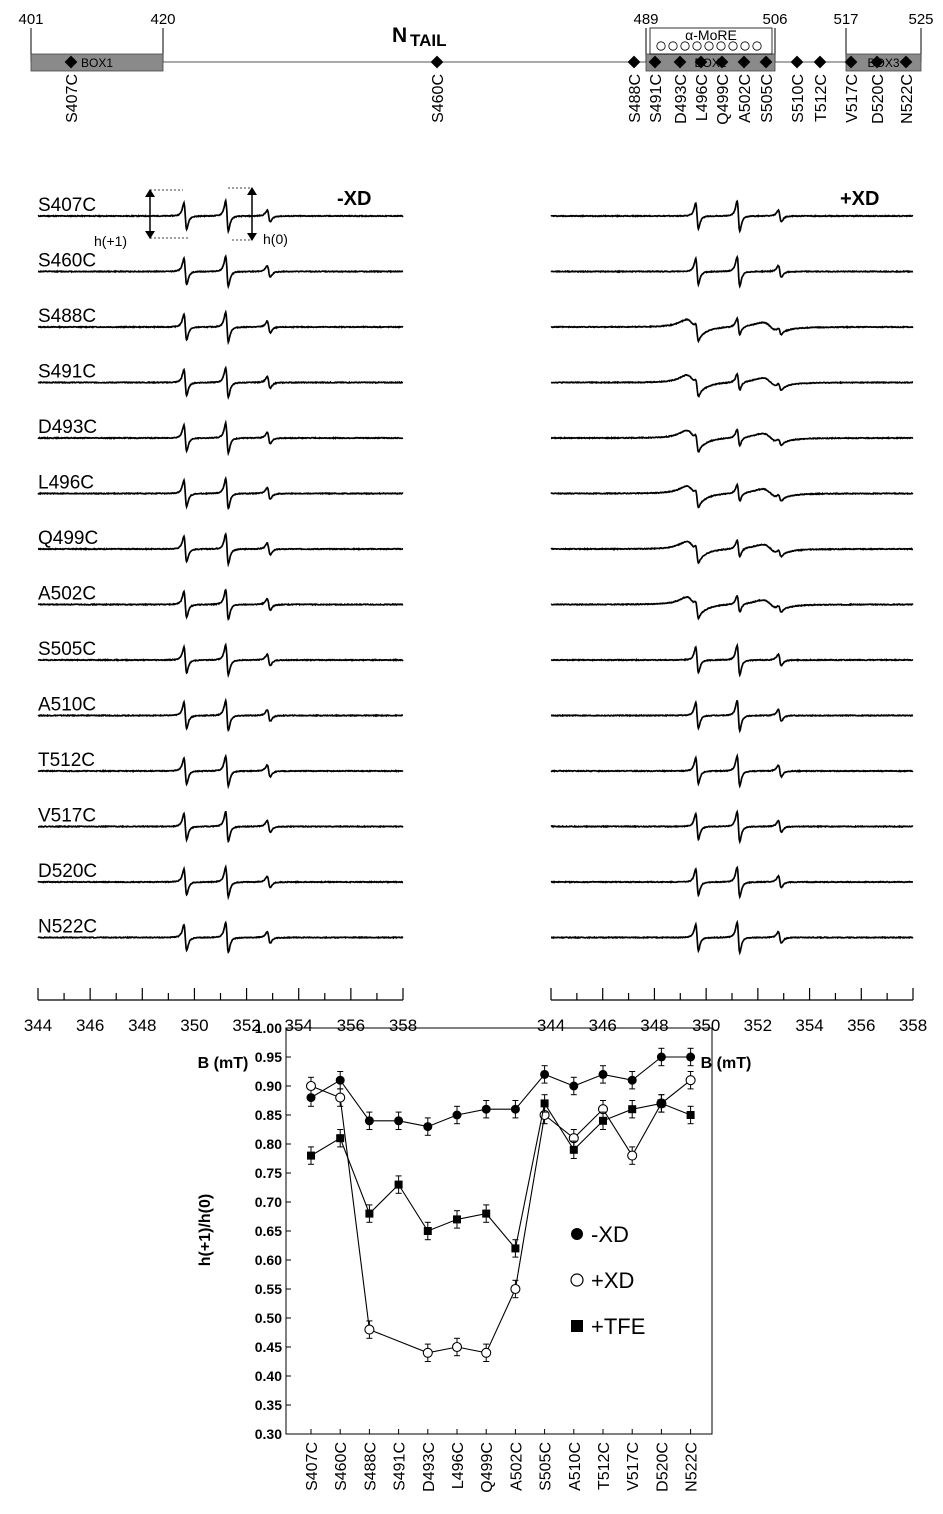  What do you see at coordinates (223, 1063) in the screenshot?
I see `x-axis-label-left: B (mT)` at bounding box center [223, 1063].